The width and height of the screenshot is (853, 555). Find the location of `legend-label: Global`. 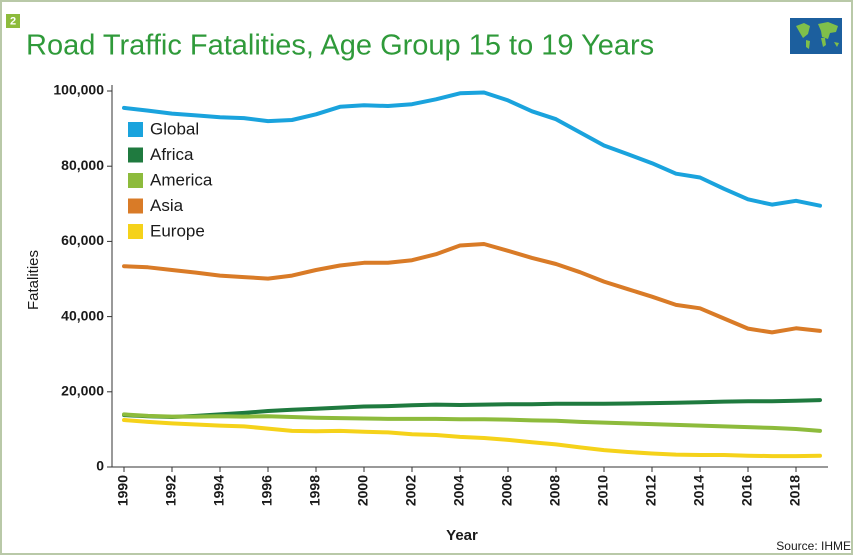

legend-label: Global is located at coordinates (174, 128).